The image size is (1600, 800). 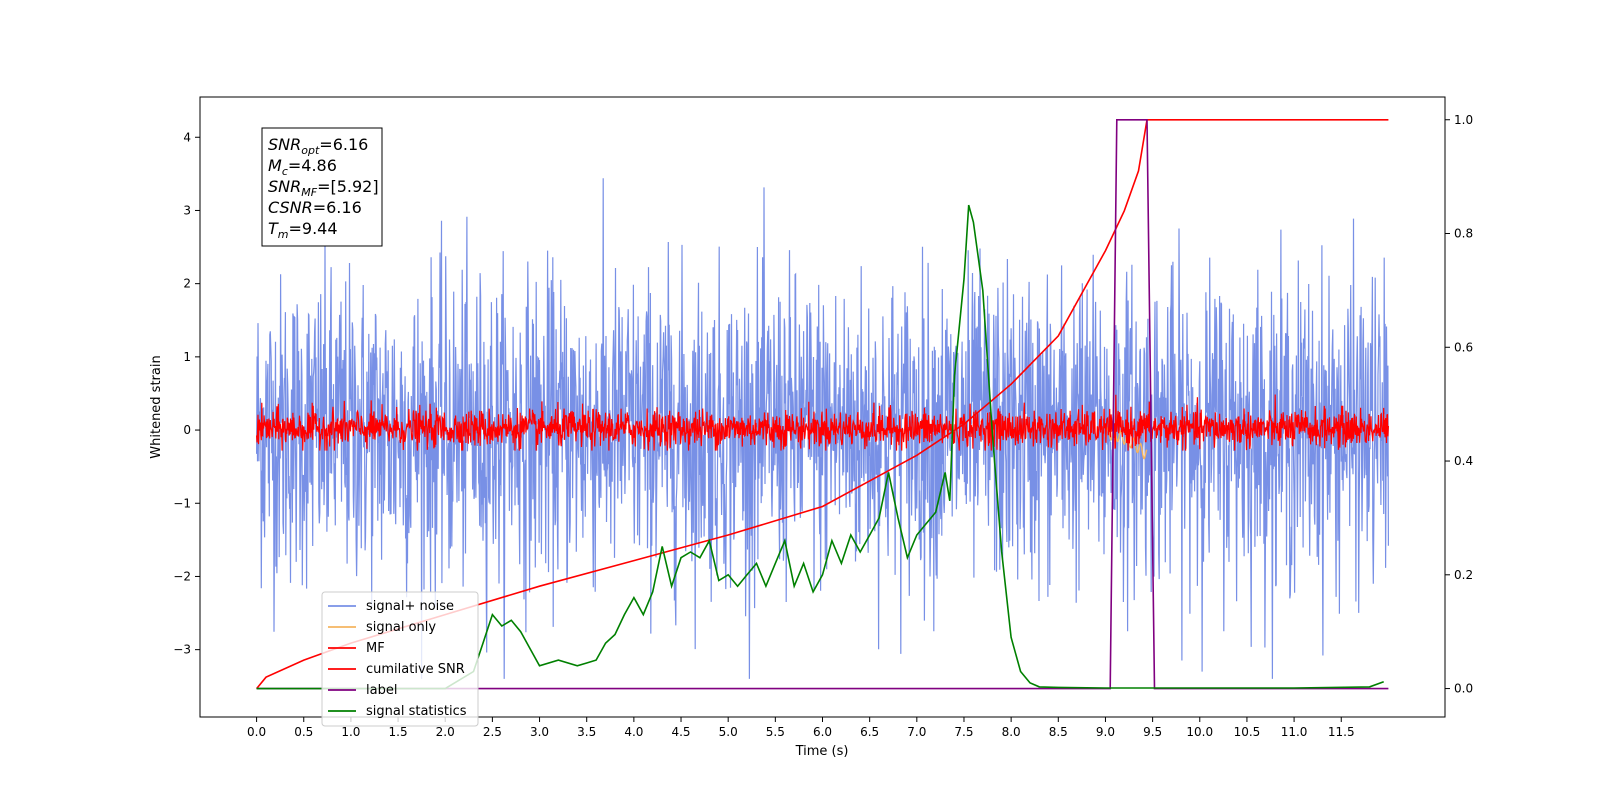 I want to click on left-y-axis-ticks: 4 3 2 1 0 −1 −2 −3, so click(x=186, y=393).